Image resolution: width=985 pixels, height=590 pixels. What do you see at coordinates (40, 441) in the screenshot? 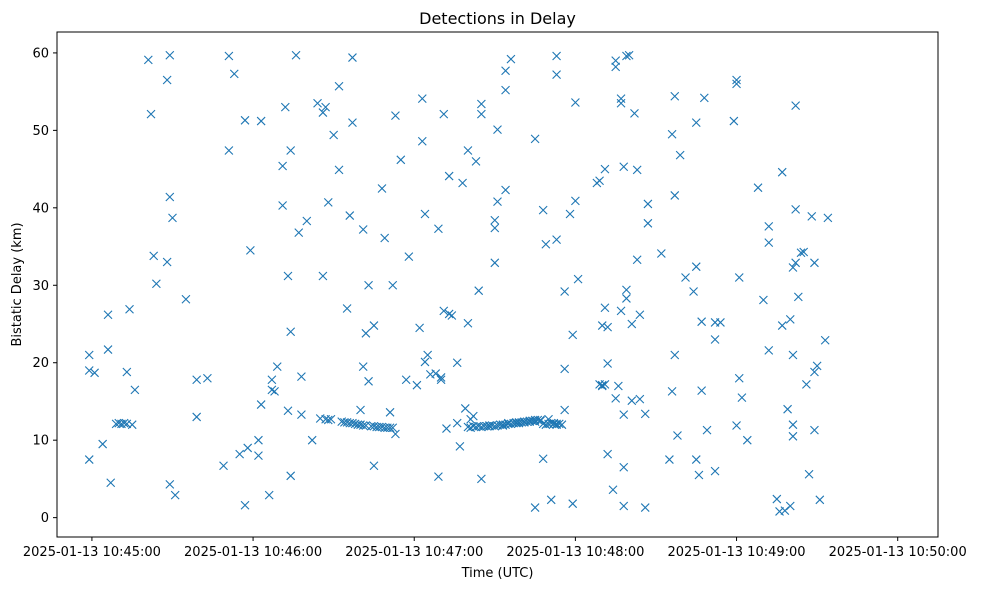
I see `y-tick-label-1: 10` at bounding box center [40, 441].